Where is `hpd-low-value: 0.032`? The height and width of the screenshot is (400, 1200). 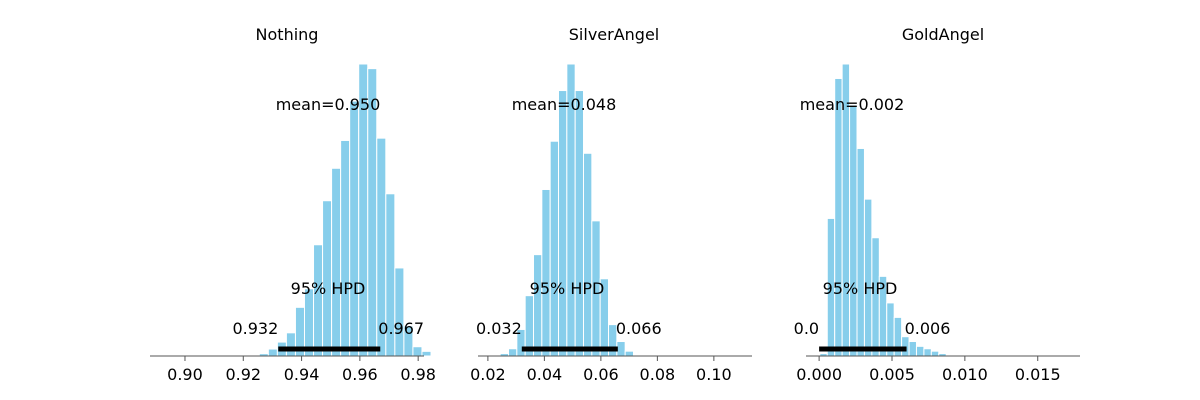
hpd-low-value: 0.032 is located at coordinates (499, 328).